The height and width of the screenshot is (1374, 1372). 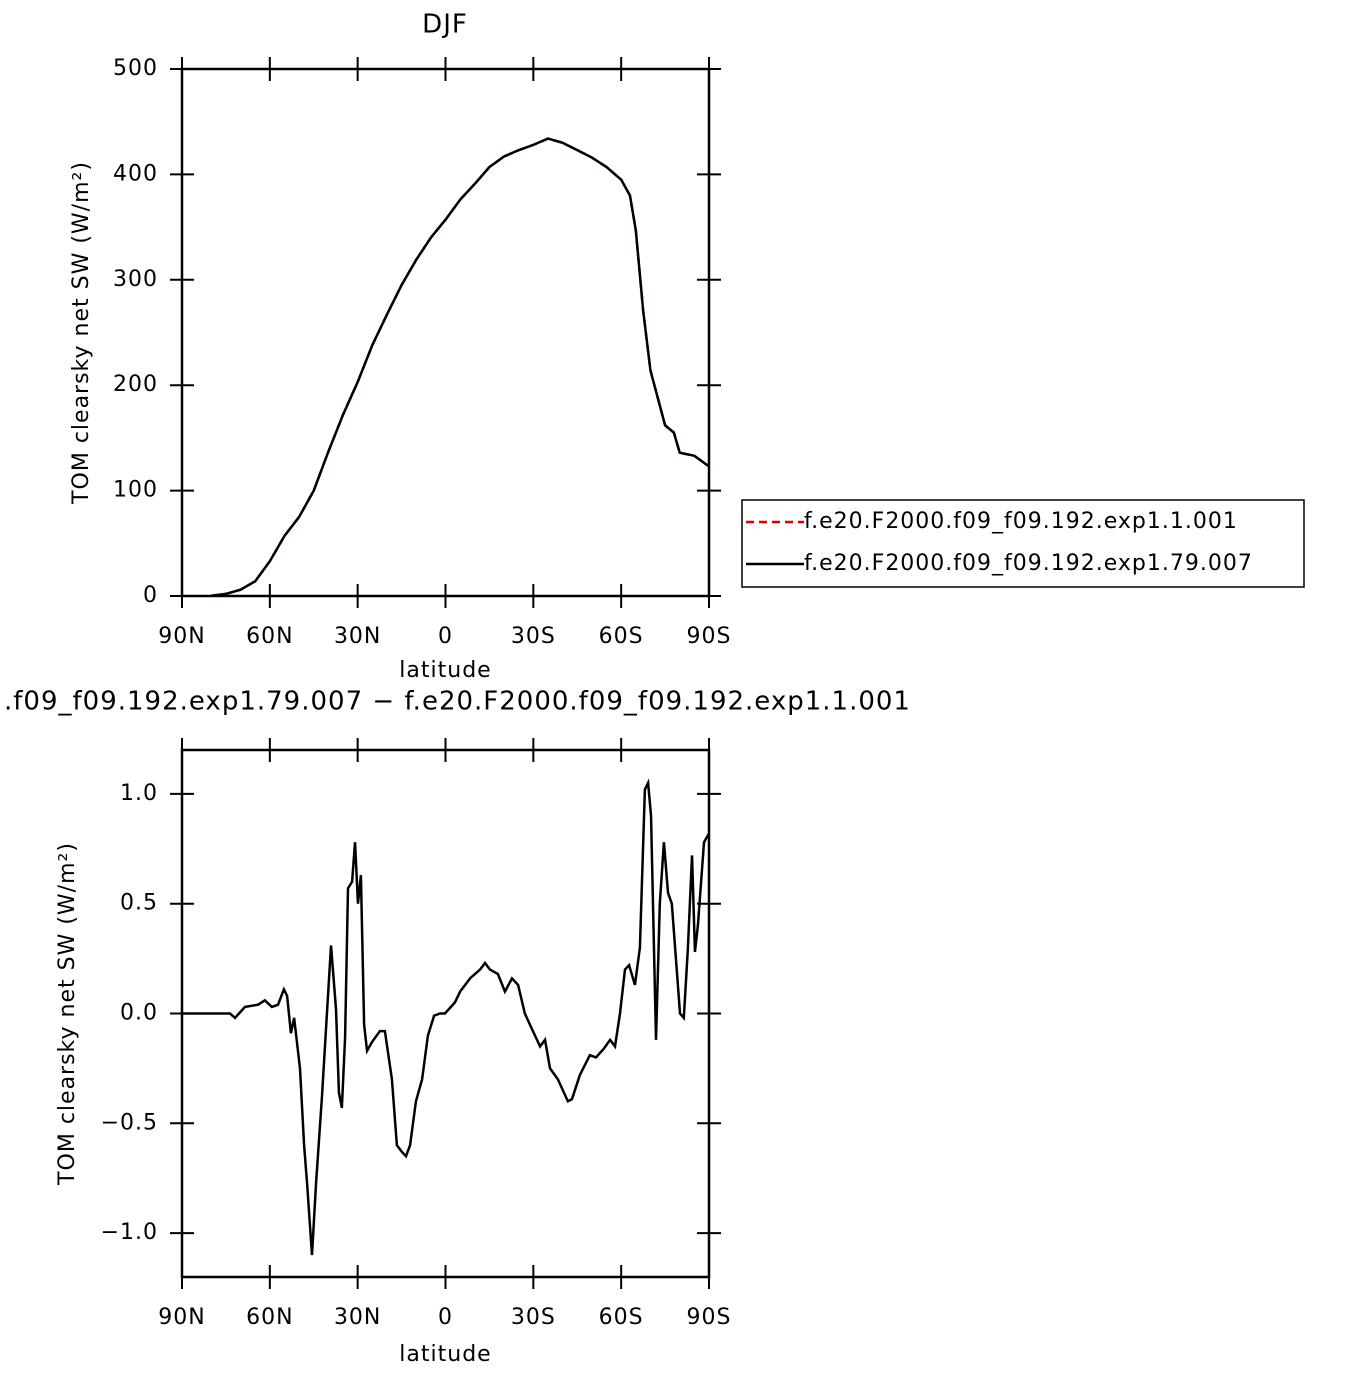 What do you see at coordinates (135, 68) in the screenshot?
I see `y-tick-label: 500` at bounding box center [135, 68].